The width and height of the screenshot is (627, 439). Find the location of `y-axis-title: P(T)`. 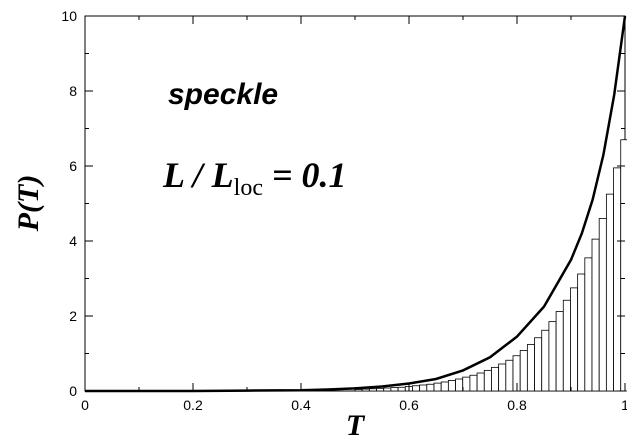

y-axis-title: P(T) is located at coordinates (28, 204).